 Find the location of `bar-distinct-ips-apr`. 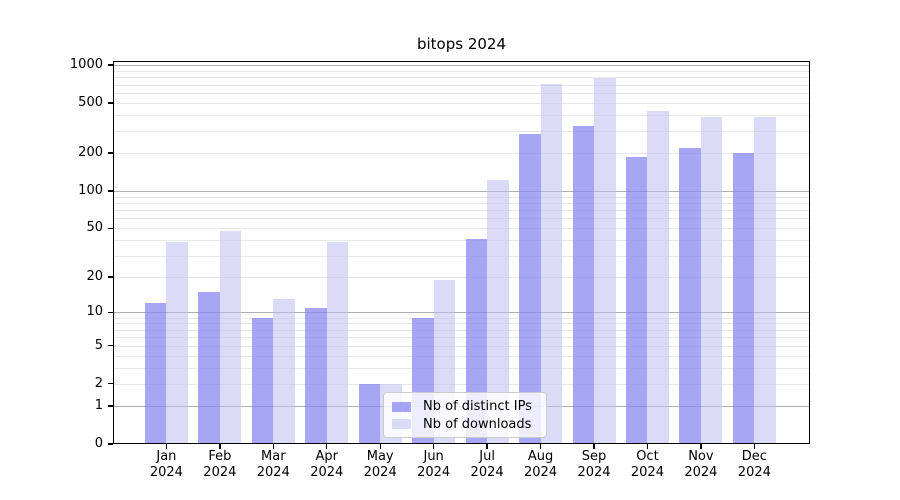

bar-distinct-ips-apr is located at coordinates (316, 375).